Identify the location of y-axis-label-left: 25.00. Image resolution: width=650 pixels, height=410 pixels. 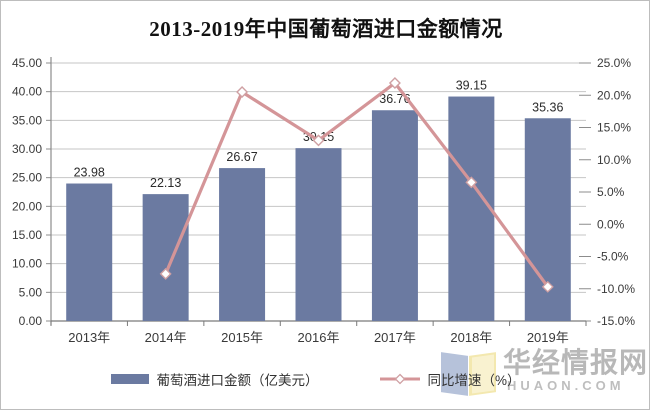
(27, 178).